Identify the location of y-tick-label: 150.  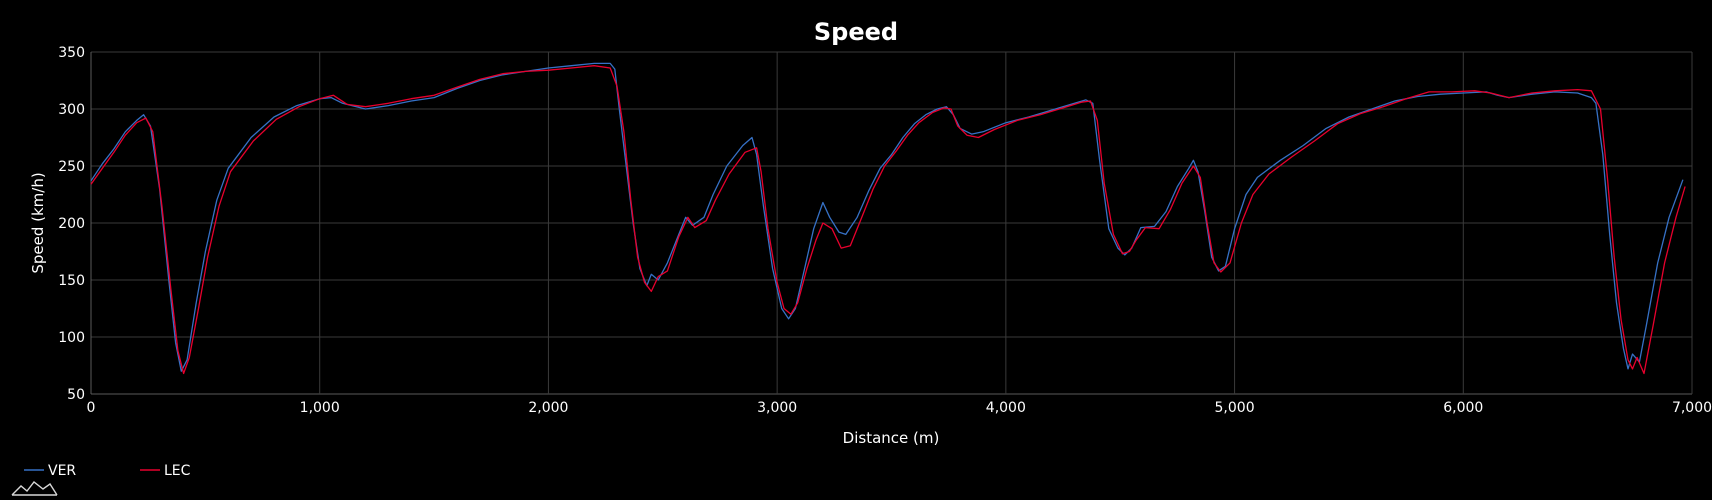
(71, 281).